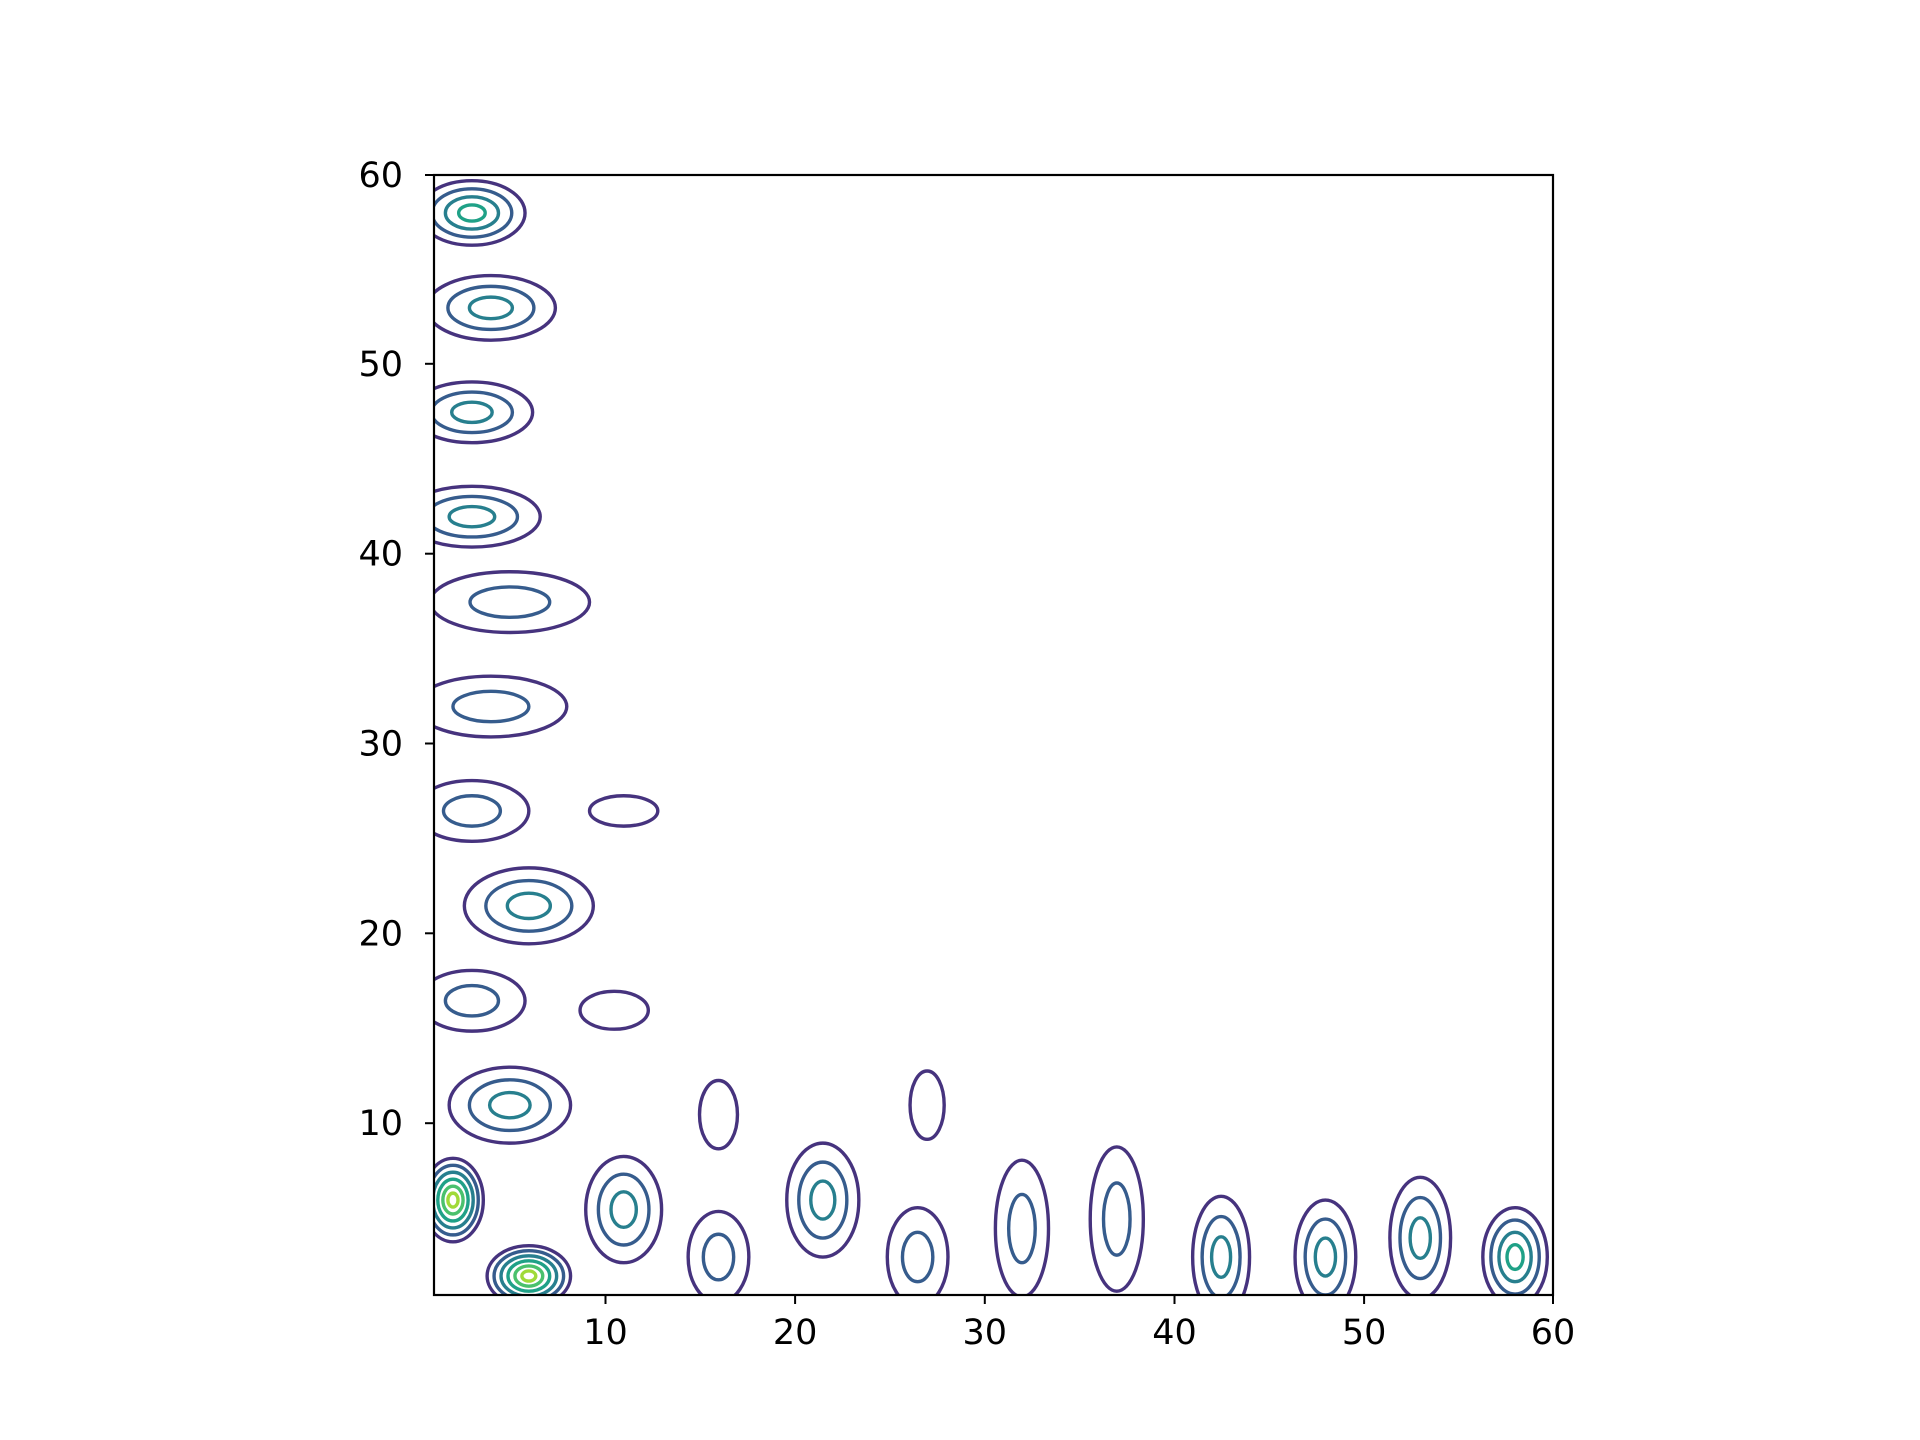  I want to click on x-tick-label: 40, so click(1174, 1333).